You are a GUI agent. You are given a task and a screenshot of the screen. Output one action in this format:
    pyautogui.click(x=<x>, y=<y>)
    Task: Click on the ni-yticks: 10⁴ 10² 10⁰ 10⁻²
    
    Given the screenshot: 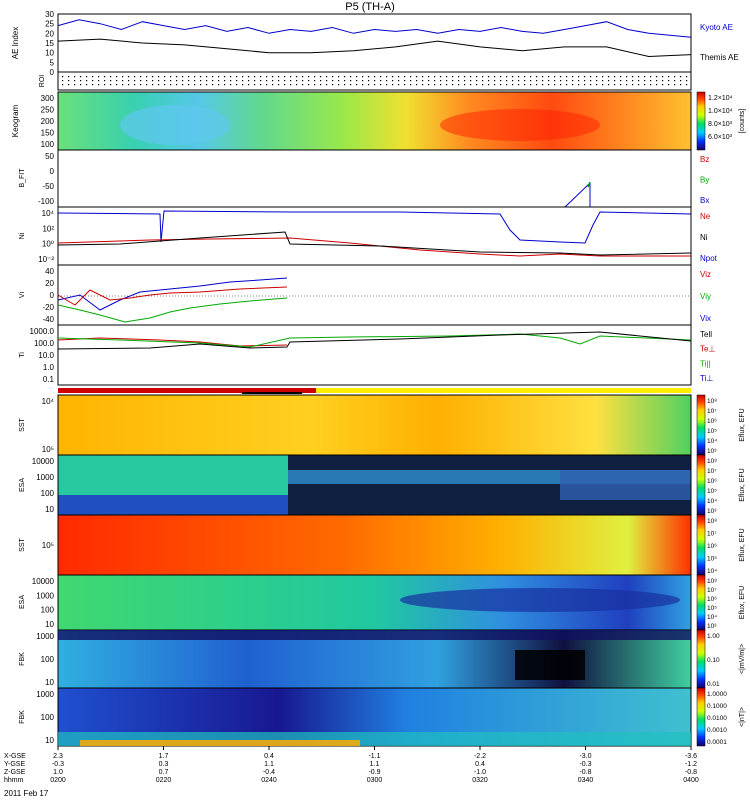 What is the action you would take?
    pyautogui.click(x=46, y=236)
    